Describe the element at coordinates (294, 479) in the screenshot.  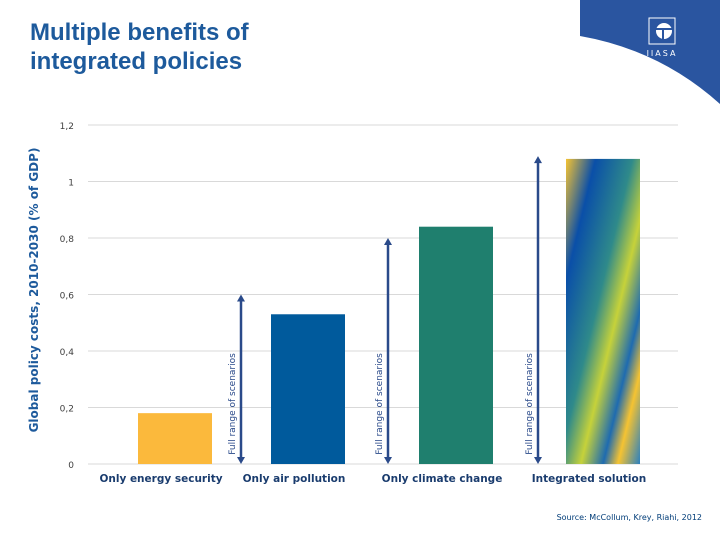
I see `x-tick-label: Only air pollution` at that location.